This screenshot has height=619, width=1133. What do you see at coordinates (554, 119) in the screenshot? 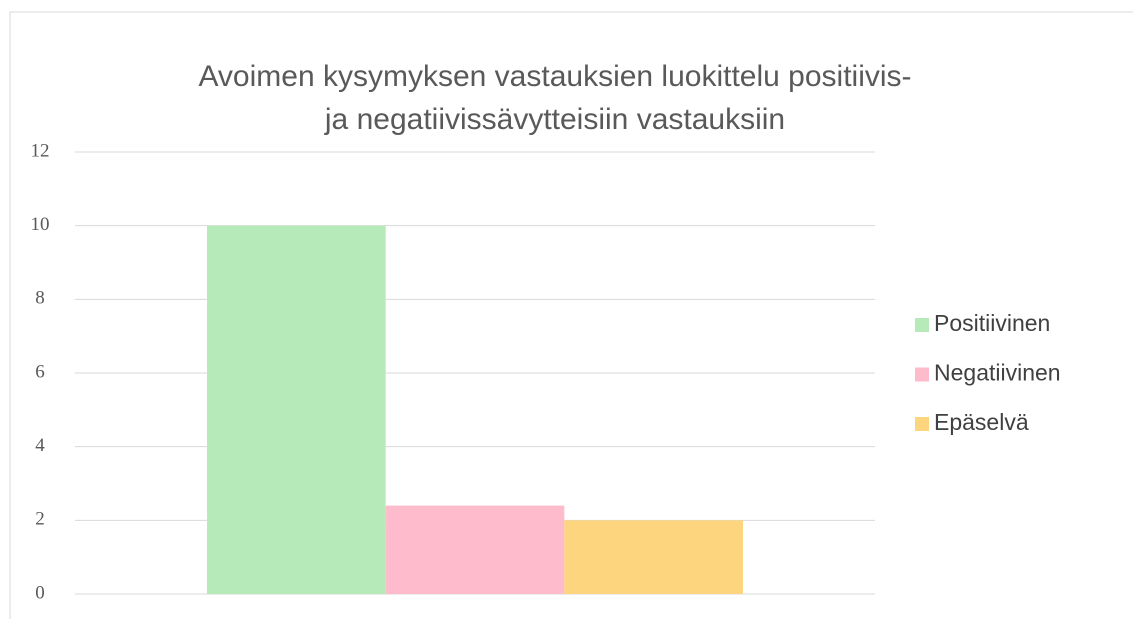
I see `chart-title: ja negatiivissävytteisiin vastauksiin` at bounding box center [554, 119].